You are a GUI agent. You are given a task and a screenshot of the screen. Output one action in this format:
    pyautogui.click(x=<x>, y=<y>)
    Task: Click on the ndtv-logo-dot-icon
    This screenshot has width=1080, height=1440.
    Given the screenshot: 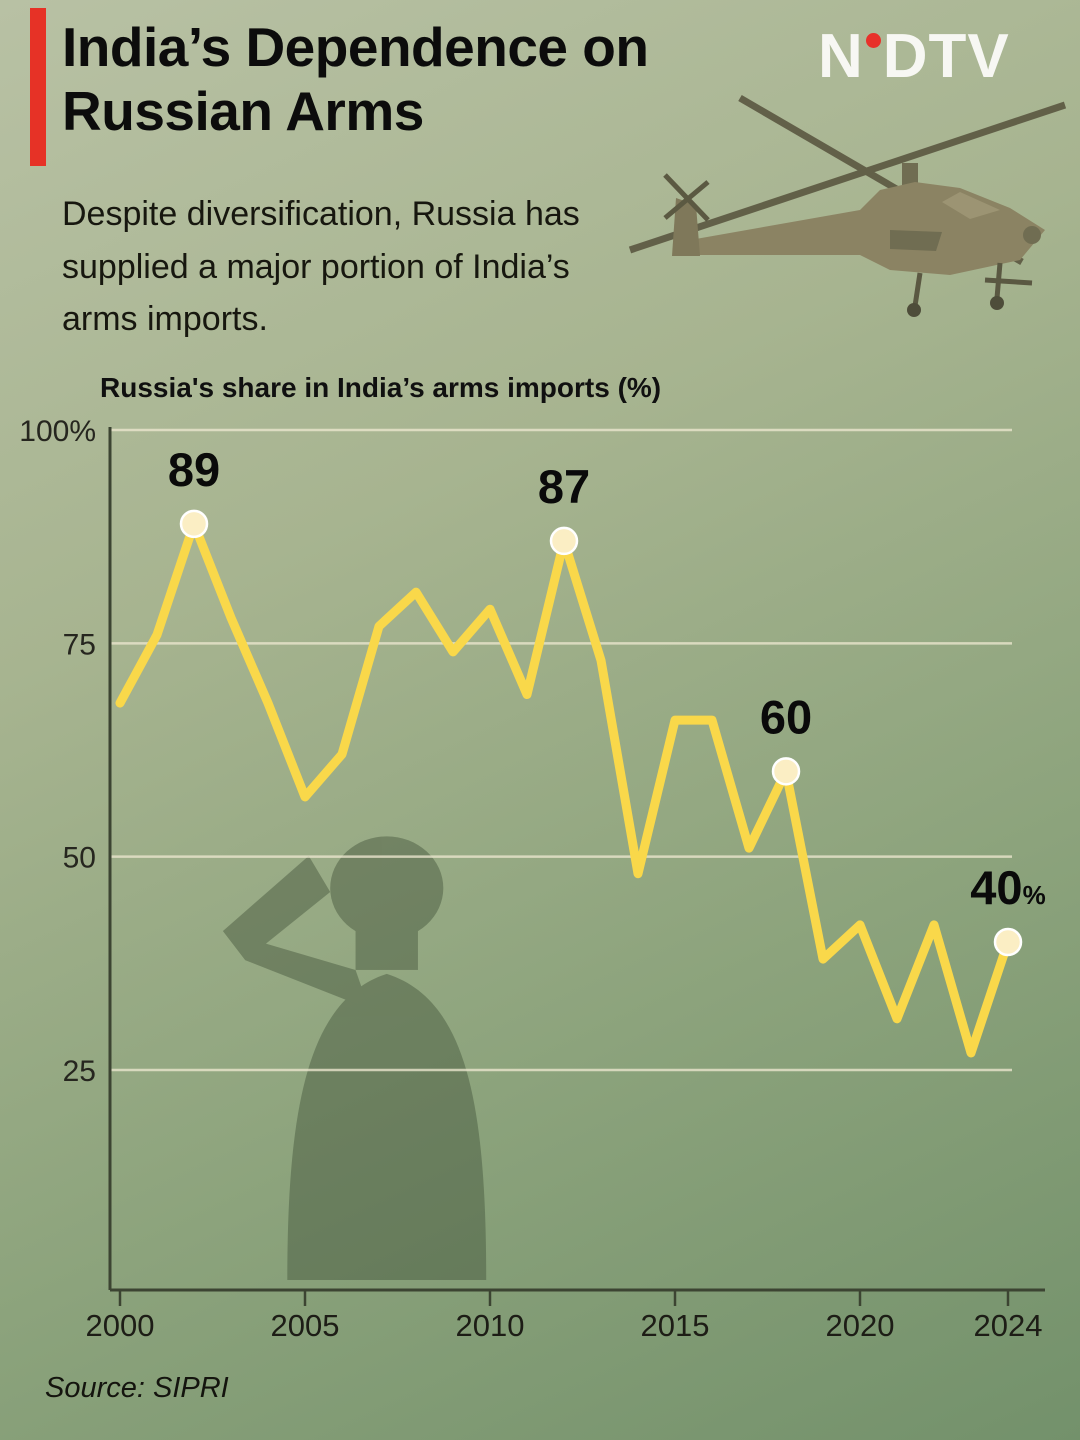 What is the action you would take?
    pyautogui.click(x=873, y=40)
    